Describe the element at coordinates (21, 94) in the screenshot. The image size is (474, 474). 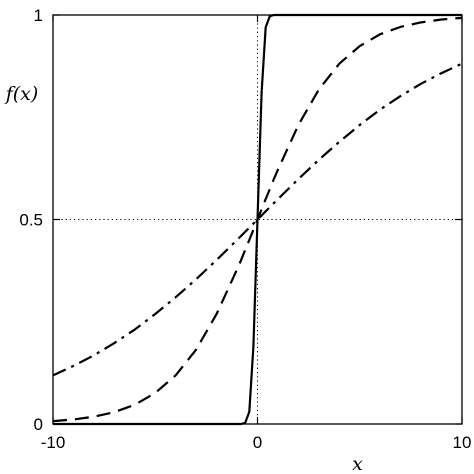
I see `y-axis-label: f(x)` at that location.